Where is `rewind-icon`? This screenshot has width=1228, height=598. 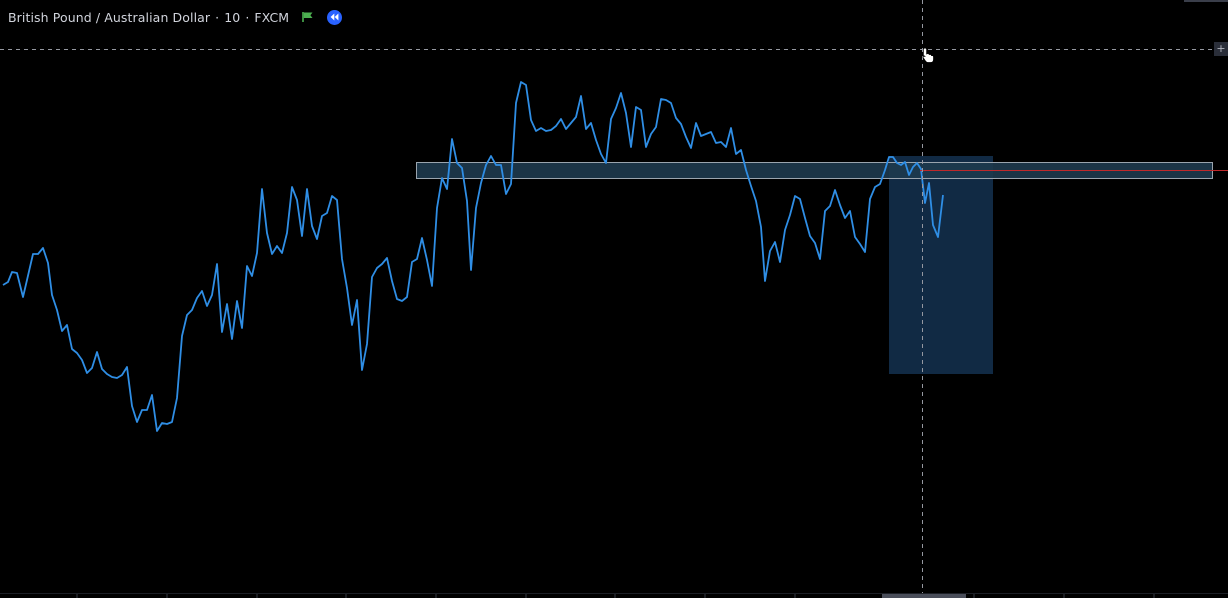 rewind-icon is located at coordinates (335, 17).